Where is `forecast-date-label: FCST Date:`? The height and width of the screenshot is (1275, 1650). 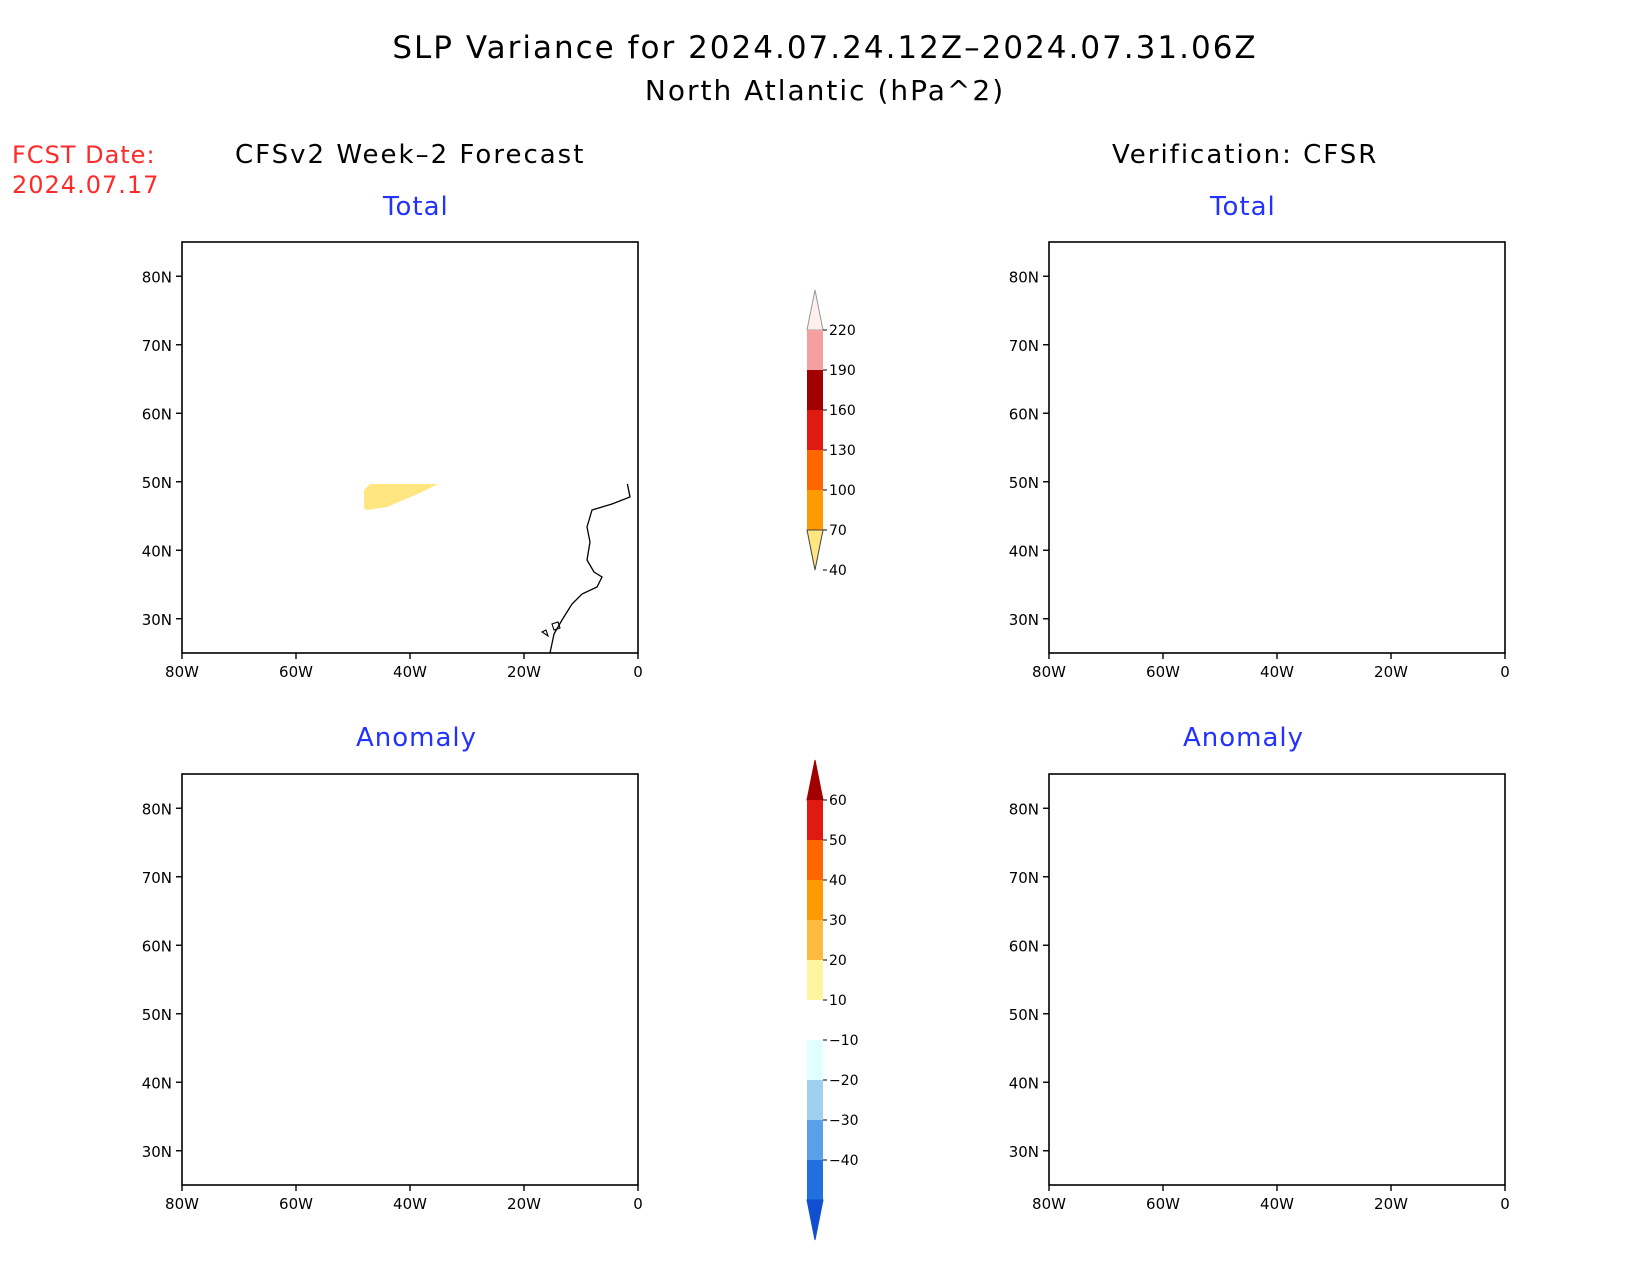 forecast-date-label: FCST Date: is located at coordinates (84, 155).